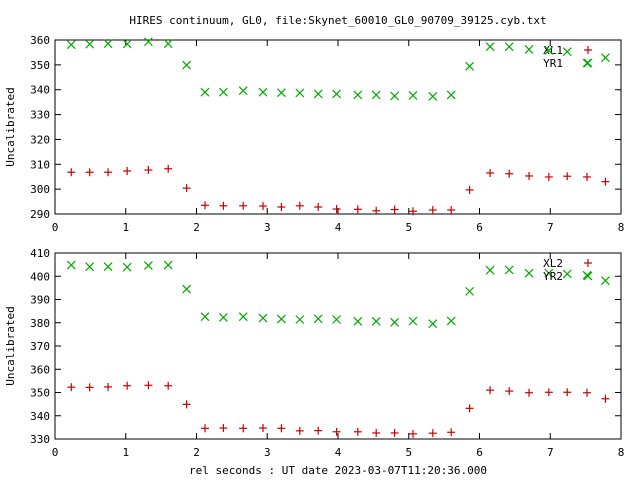  Describe the element at coordinates (479, 452) in the screenshot. I see `x-tick-label: 6` at that location.